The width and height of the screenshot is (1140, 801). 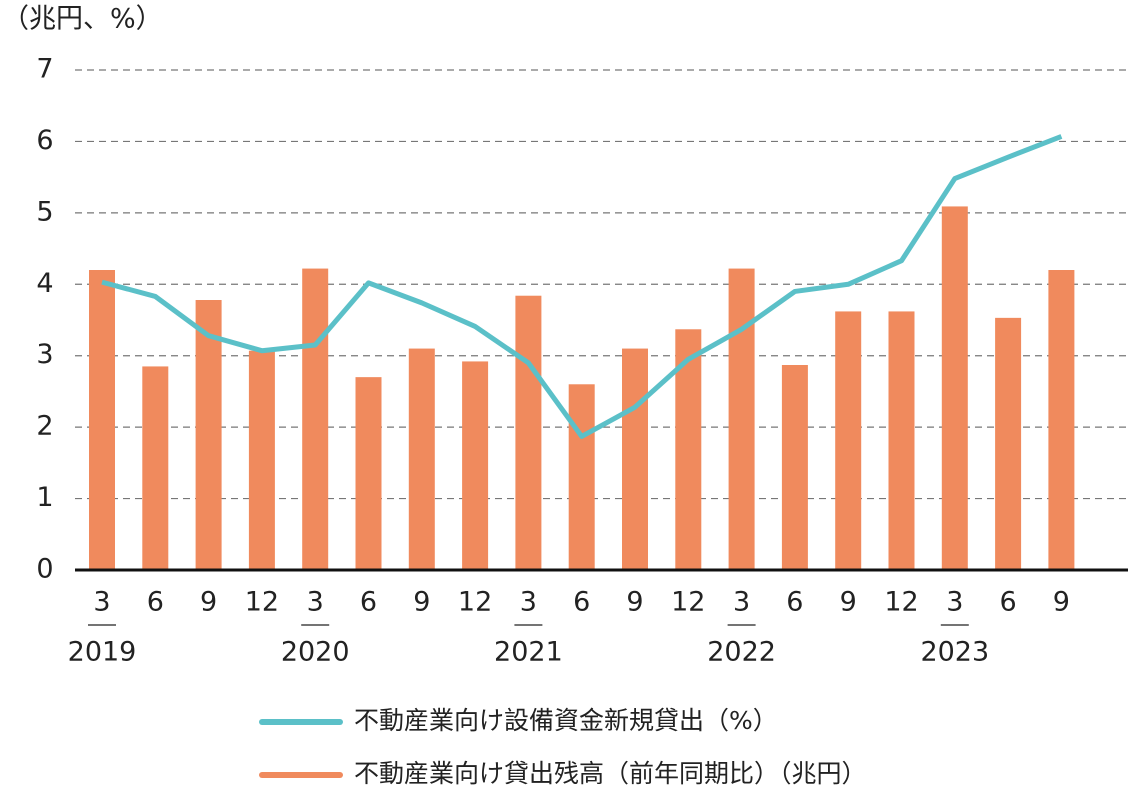 What do you see at coordinates (82, 19) in the screenshot?
I see `y-axis-label: （兆円、%）` at bounding box center [82, 19].